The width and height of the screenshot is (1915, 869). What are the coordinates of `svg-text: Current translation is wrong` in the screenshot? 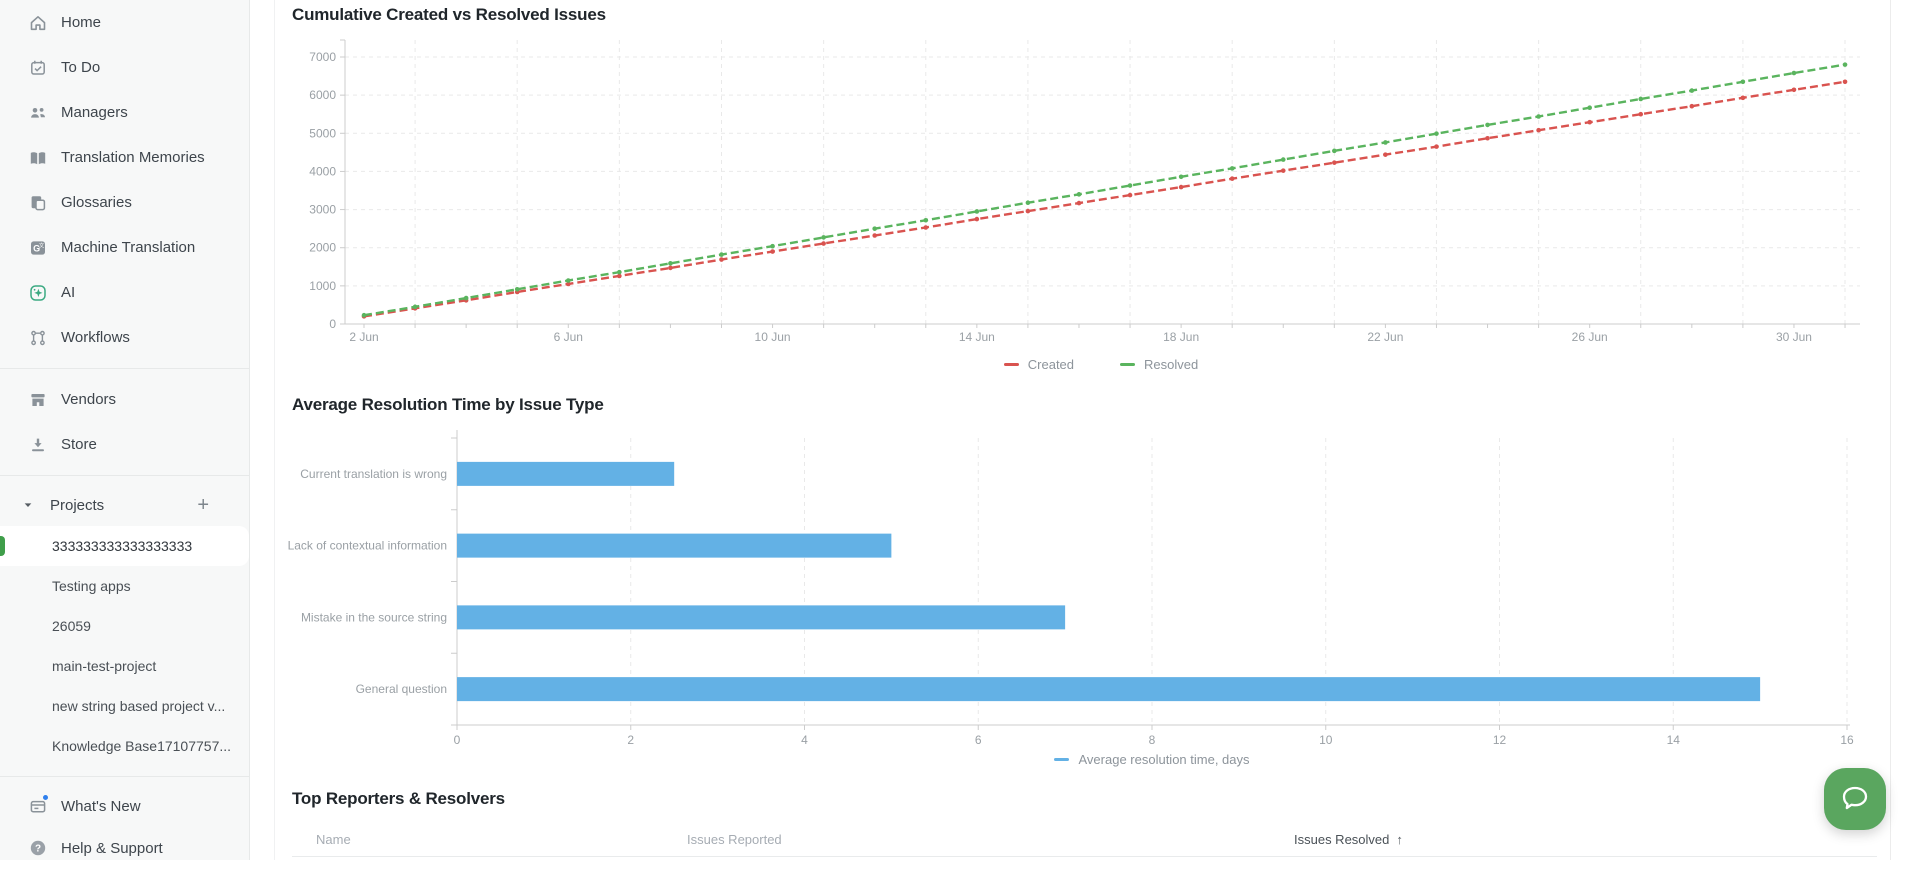 It's located at (373, 474).